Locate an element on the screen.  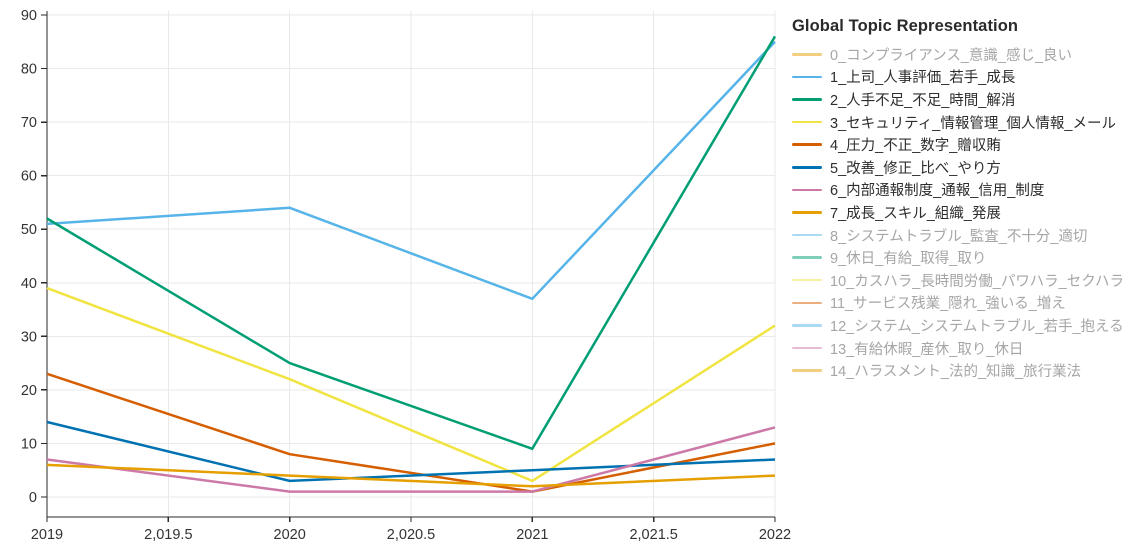
legend-item-label: 1_上司_人事評価_若手_成長 is located at coordinates (923, 78).